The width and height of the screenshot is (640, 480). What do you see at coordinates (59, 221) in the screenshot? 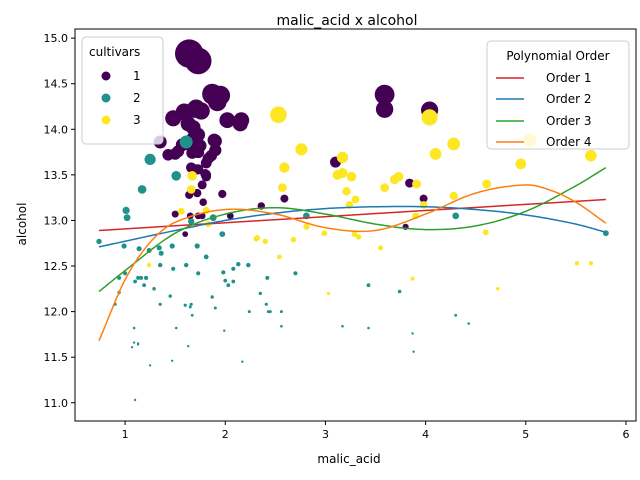
I see `y-axis-ticks: 11.0 11.5 12.0 12.5 13.0 13.5 14.0 14.5 15.0` at bounding box center [59, 221].